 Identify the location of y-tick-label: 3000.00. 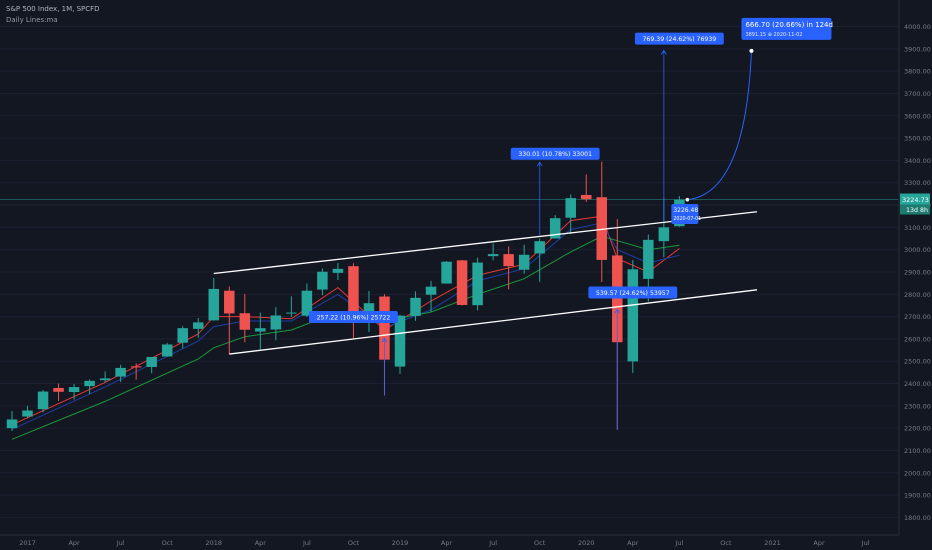
(917, 250).